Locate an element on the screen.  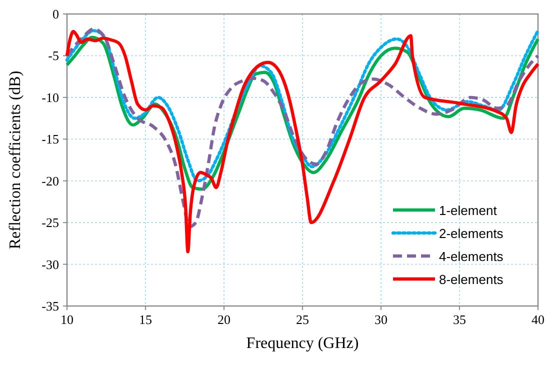
y-tick-label: -10 is located at coordinates (50, 97).